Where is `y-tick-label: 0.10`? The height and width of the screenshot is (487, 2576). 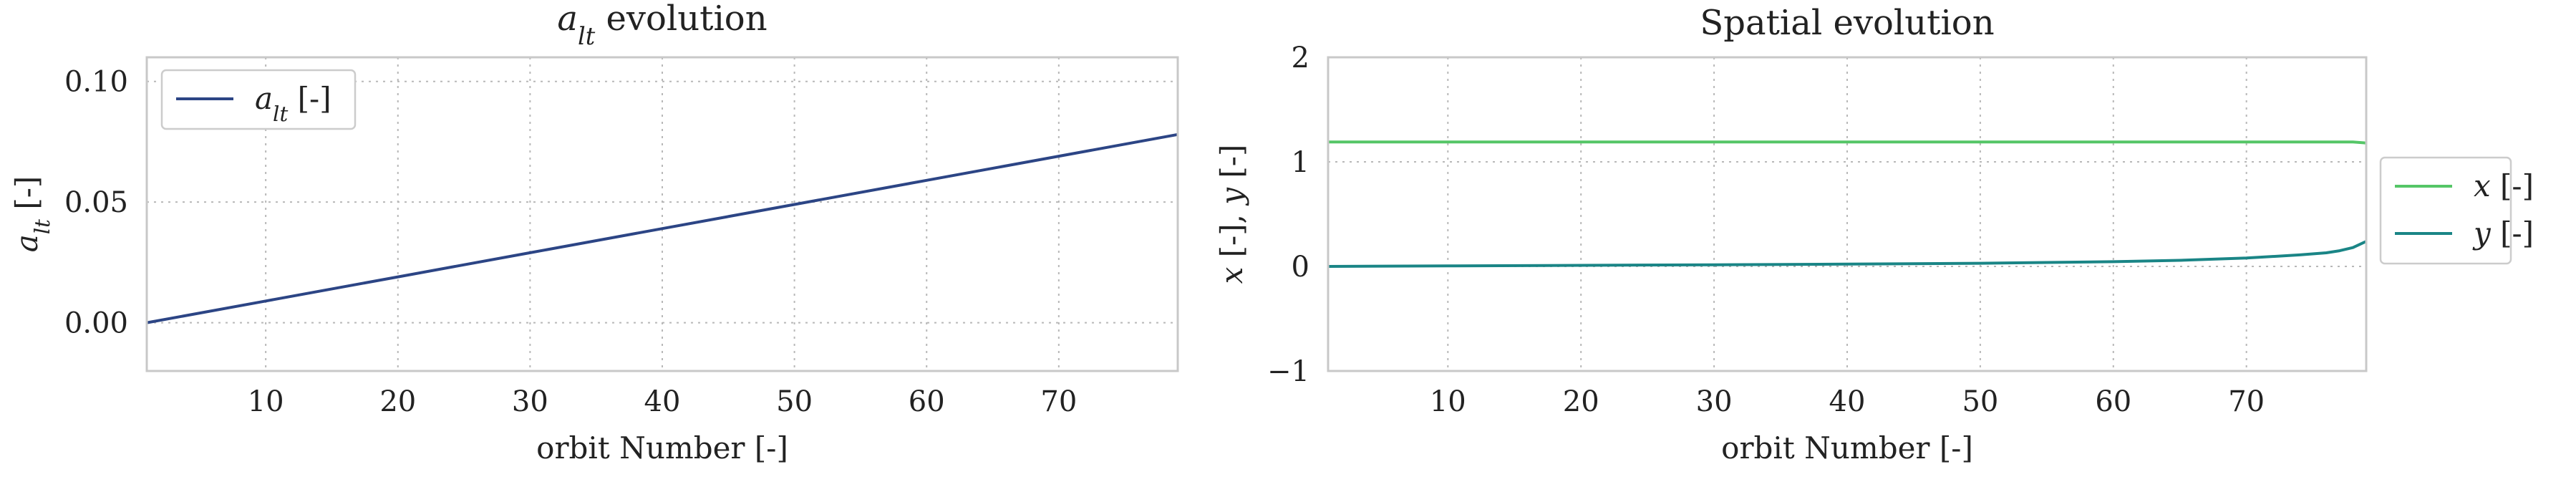
y-tick-label: 0.10 is located at coordinates (96, 82).